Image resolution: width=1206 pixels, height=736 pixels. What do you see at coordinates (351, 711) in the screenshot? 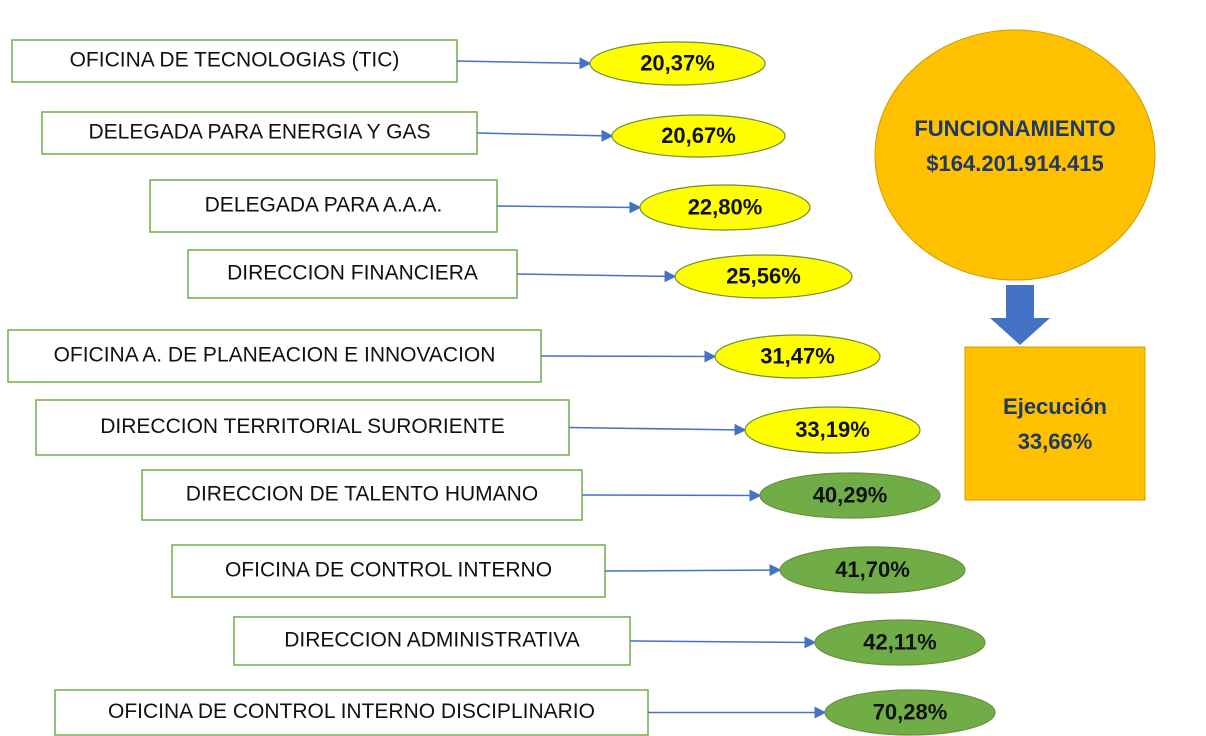
I see `unit-label: OFICINA DE CONTROL INTERNO DISCIPLINARIO` at bounding box center [351, 711].